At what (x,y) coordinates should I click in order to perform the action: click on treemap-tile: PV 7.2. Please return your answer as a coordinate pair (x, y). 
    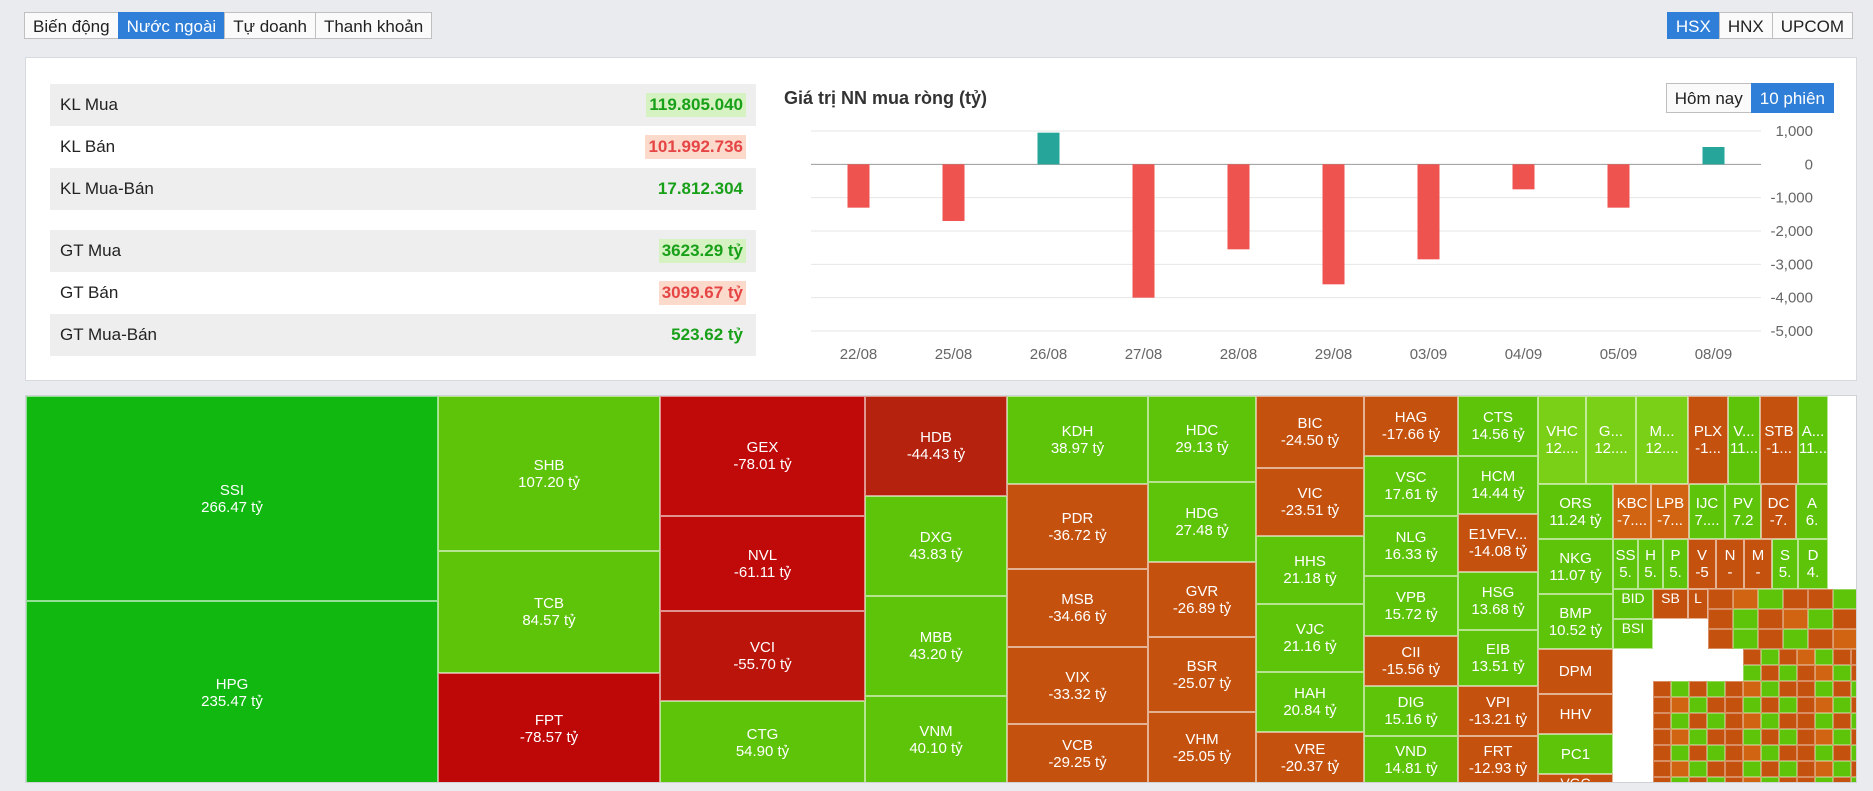
    Looking at the image, I should click on (1743, 511).